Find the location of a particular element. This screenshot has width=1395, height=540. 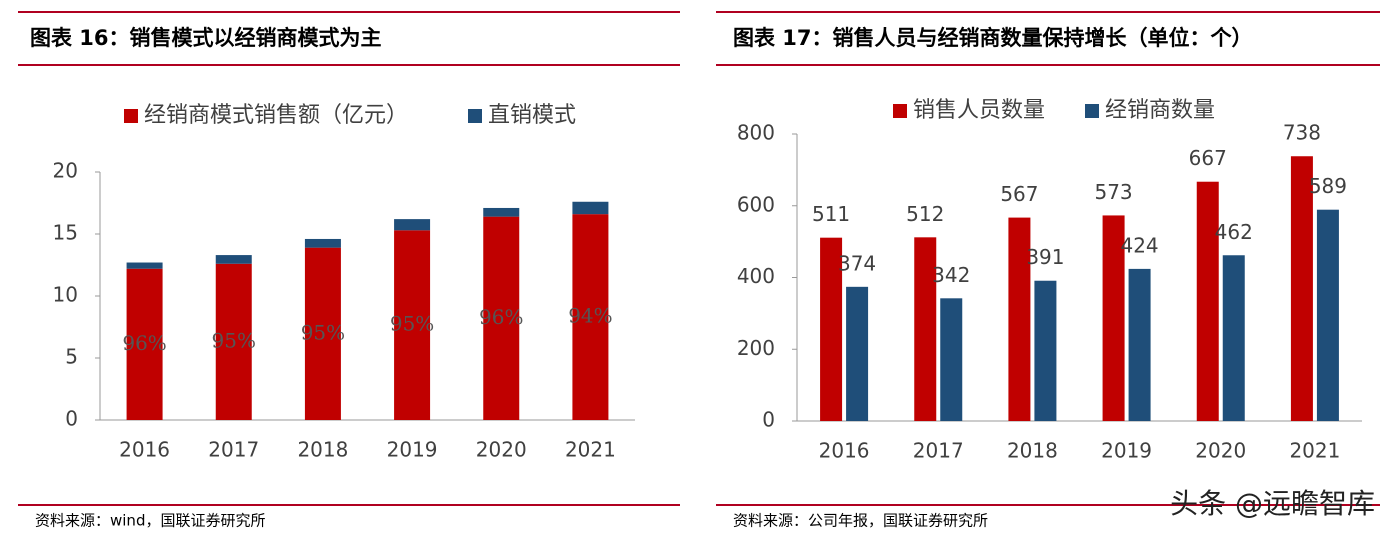

source: 资料来源：wind，国联证券研究所 is located at coordinates (150, 521).